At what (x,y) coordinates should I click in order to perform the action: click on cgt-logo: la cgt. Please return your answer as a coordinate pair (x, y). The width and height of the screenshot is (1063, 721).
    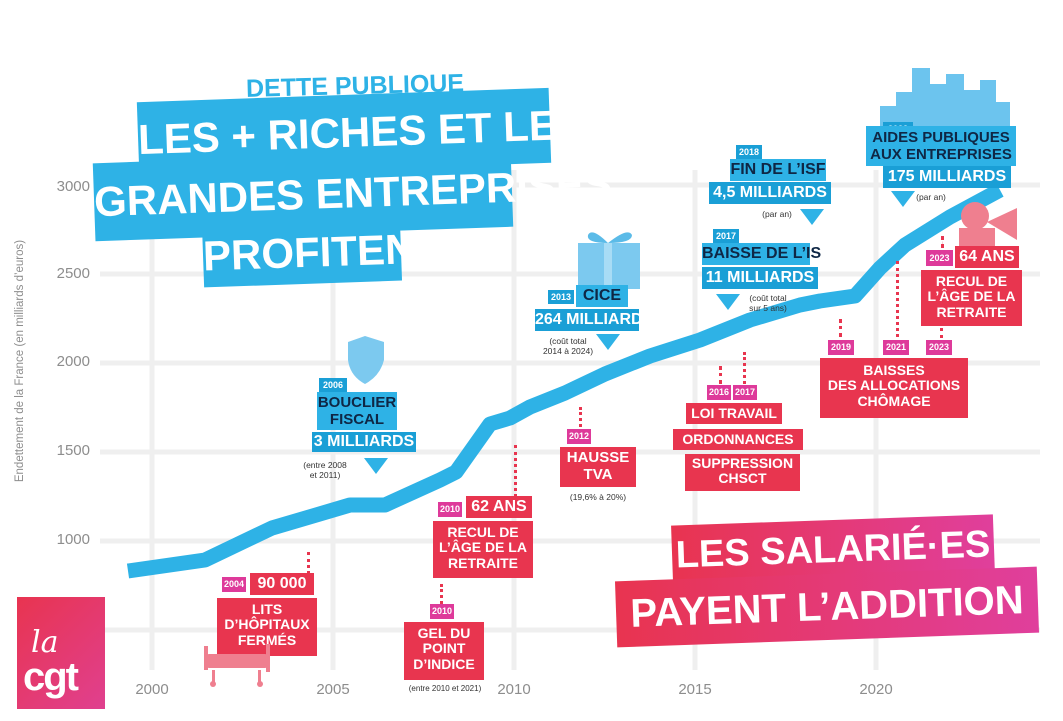
    Looking at the image, I should click on (61, 653).